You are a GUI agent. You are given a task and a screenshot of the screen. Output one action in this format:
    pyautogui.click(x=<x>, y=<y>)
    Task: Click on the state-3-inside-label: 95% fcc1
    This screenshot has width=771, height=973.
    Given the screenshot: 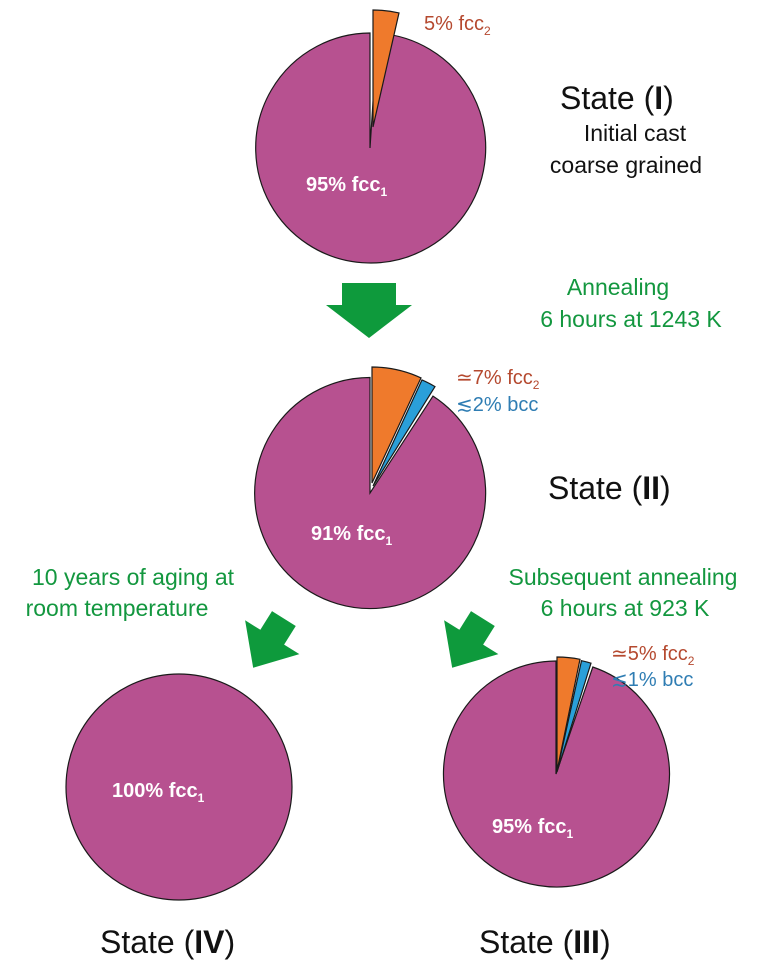 What is the action you would take?
    pyautogui.click(x=533, y=828)
    